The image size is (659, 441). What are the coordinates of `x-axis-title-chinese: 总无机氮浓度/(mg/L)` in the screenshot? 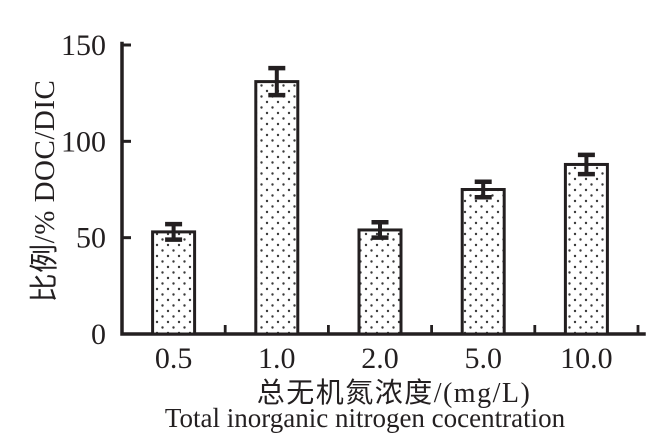 It's located at (394, 393).